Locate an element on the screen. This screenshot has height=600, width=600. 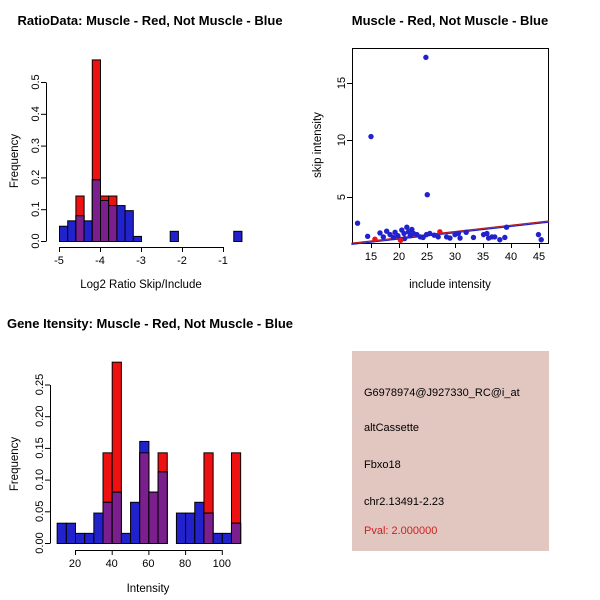
ratio-histogram-xlabel: Log2 Ratio Skip/Include is located at coordinates (141, 285).